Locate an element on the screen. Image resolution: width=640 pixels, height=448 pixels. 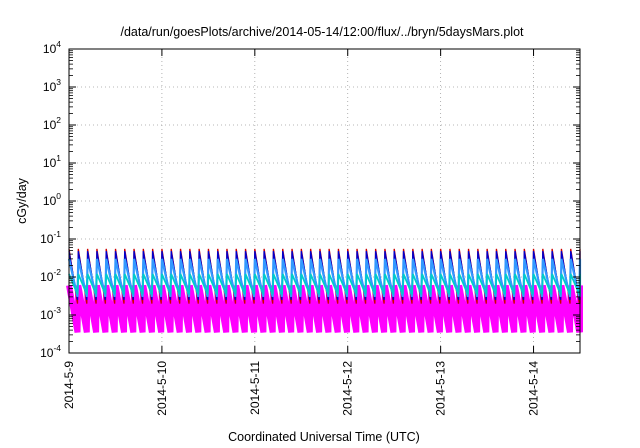
y-tick-label: 10² is located at coordinates (52, 123).